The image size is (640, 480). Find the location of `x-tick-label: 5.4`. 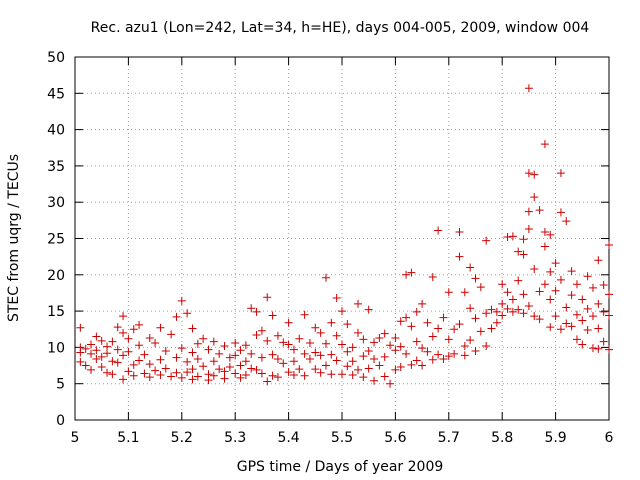

x-tick-label: 5.4 is located at coordinates (288, 438).